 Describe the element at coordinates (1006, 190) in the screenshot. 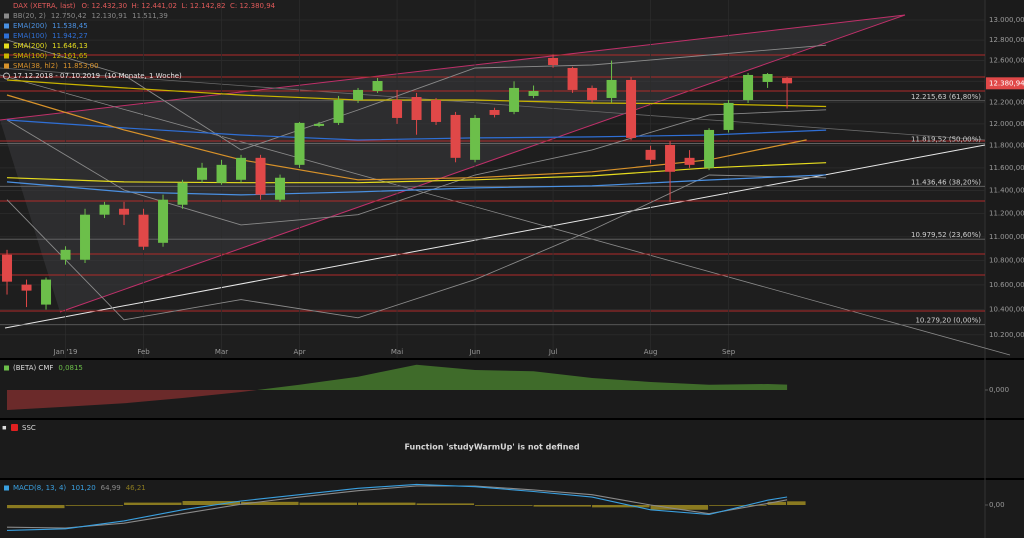

I see `y-tick-label: 11.400,00` at that location.